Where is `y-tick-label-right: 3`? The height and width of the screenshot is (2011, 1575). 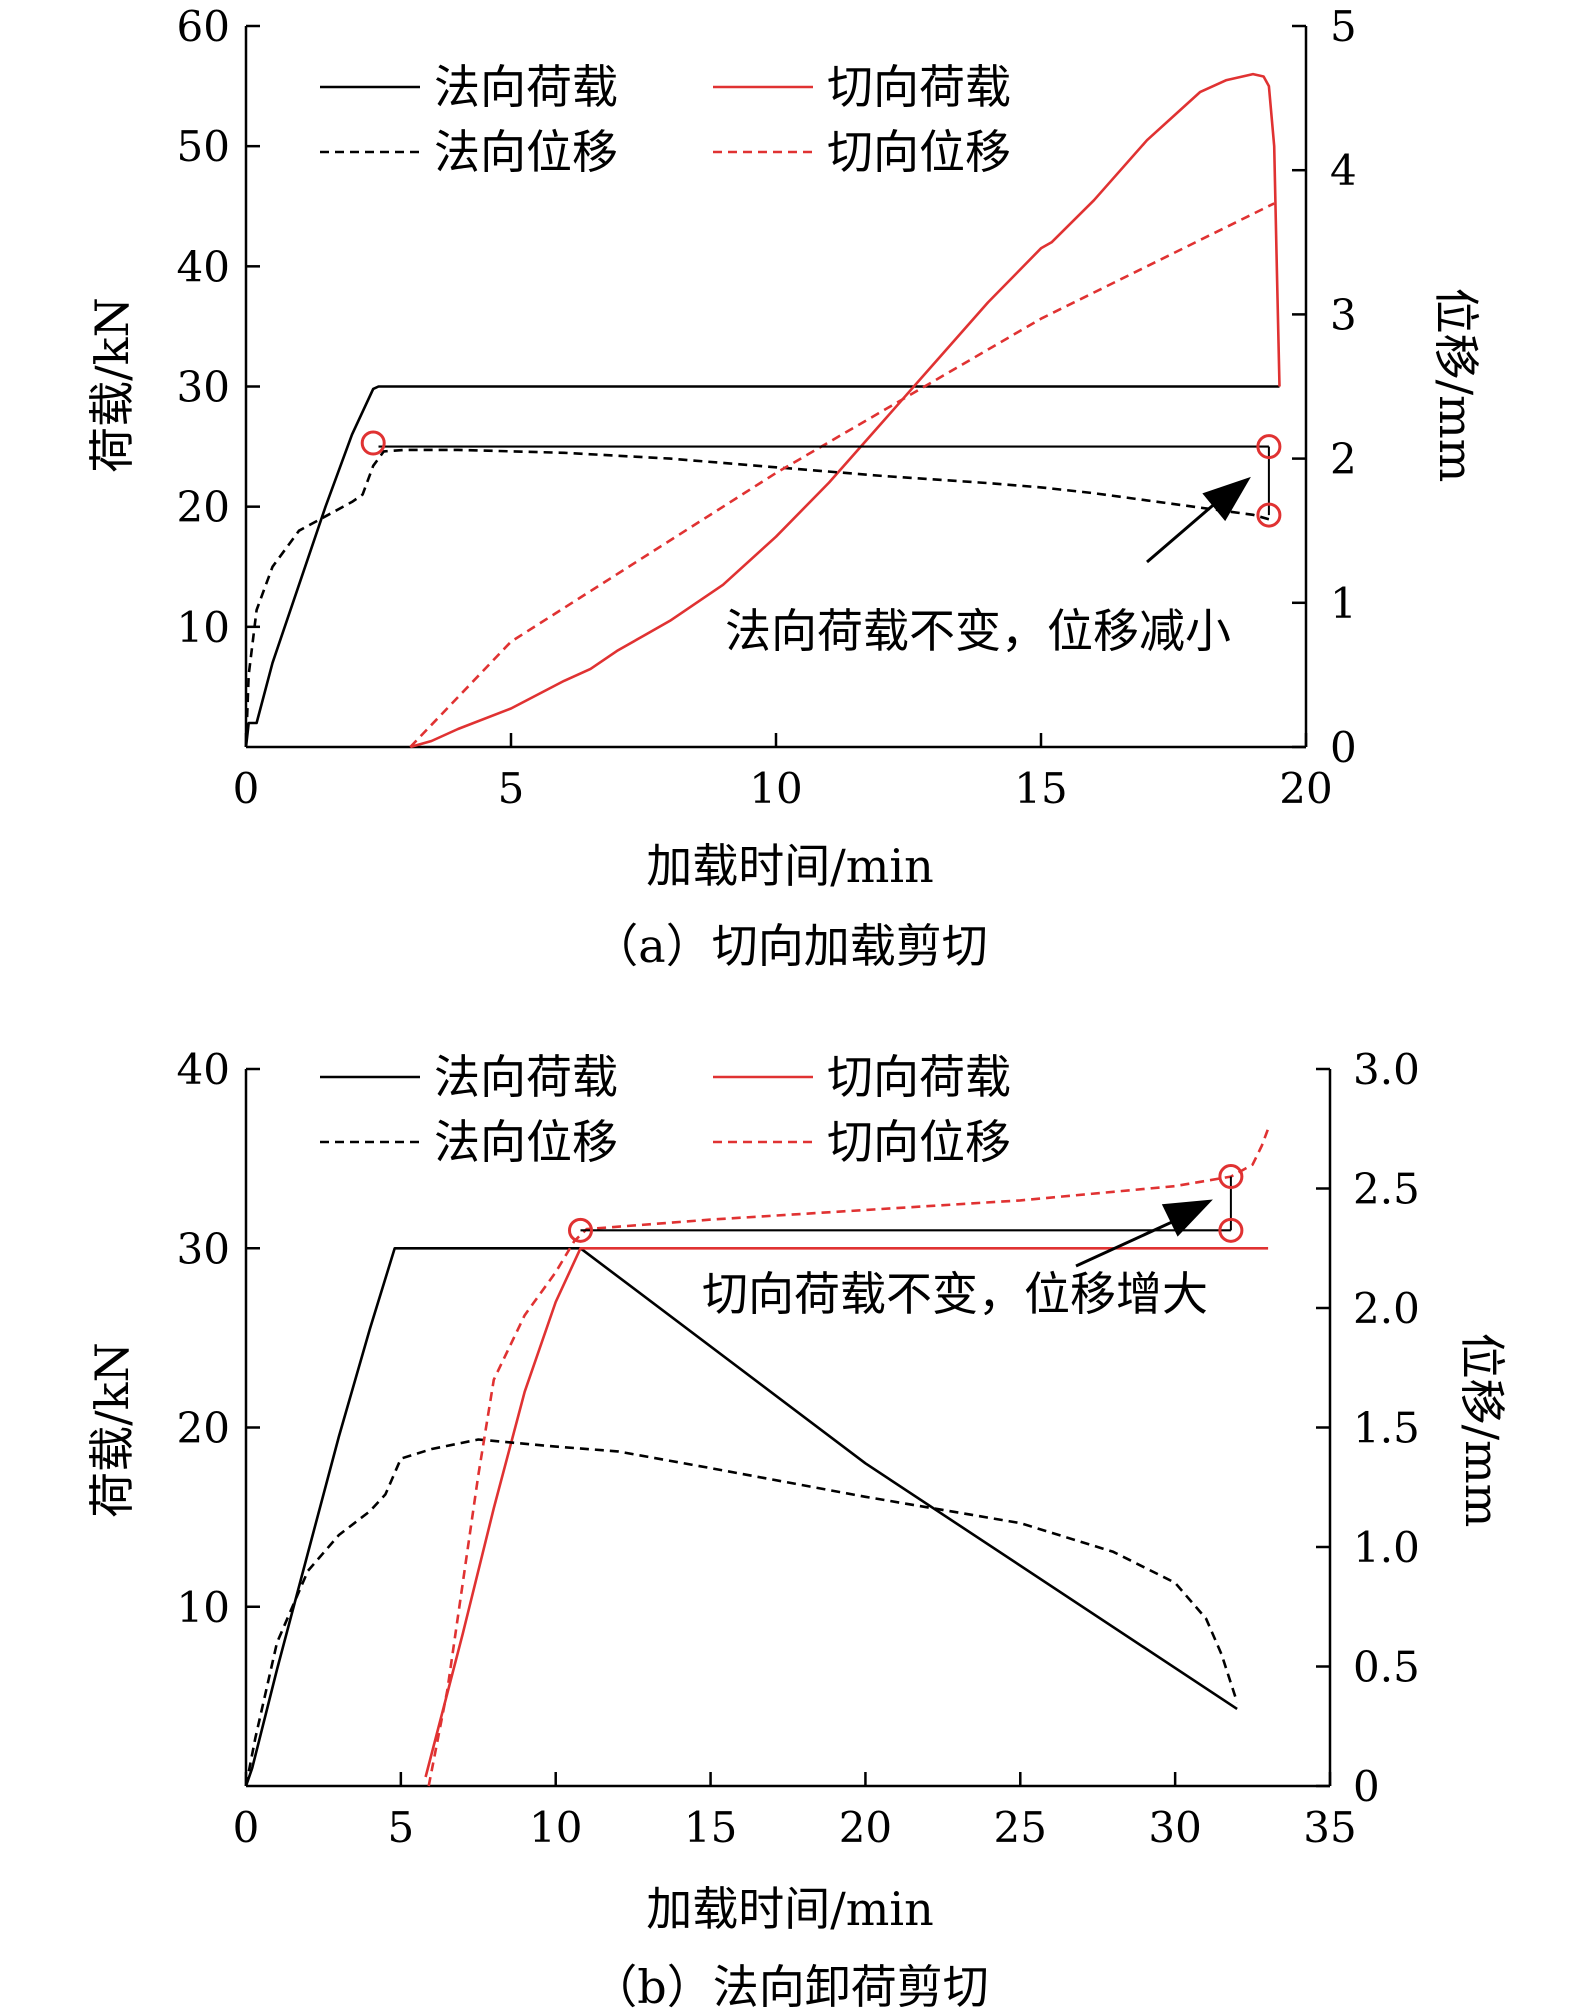
y-tick-label-right: 3 is located at coordinates (1343, 314).